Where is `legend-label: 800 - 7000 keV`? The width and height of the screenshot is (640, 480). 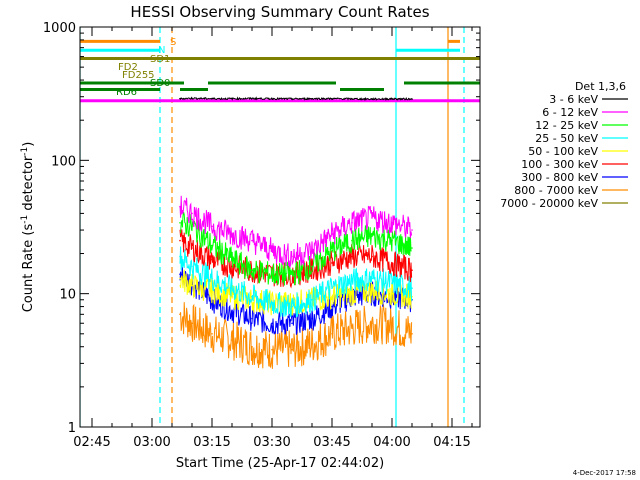
legend-label: 800 - 7000 keV is located at coordinates (556, 190).